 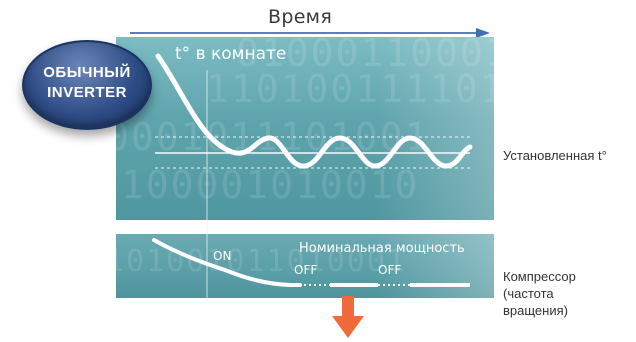 What do you see at coordinates (390, 270) in the screenshot?
I see `off-label-2: OFF` at bounding box center [390, 270].